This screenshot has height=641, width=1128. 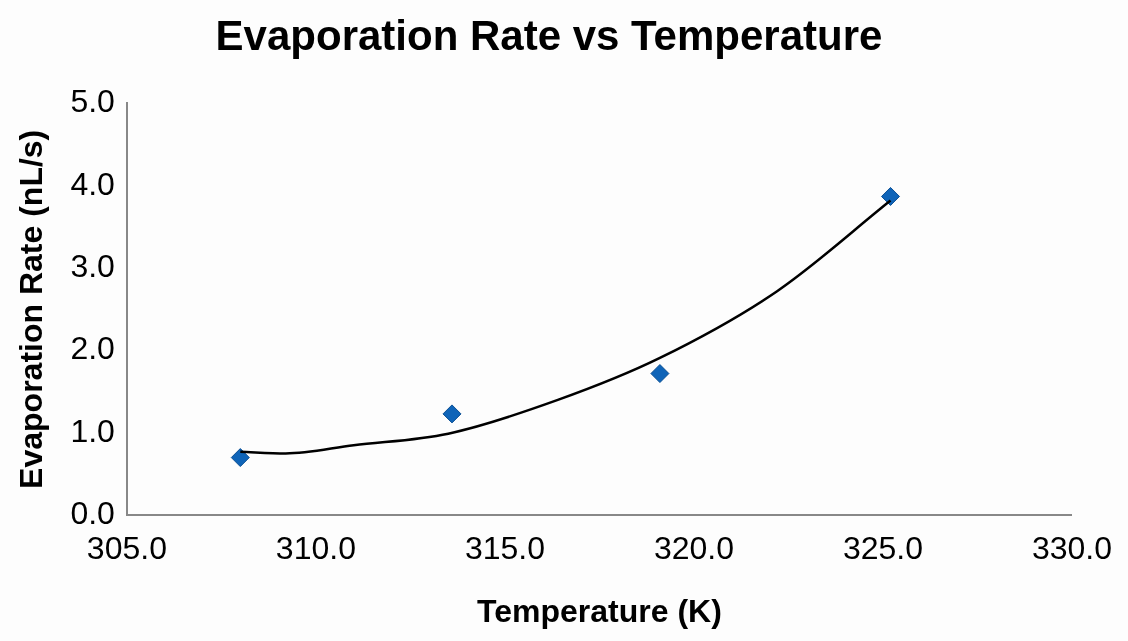 What do you see at coordinates (693, 548) in the screenshot?
I see `x-tick-label: 320.0` at bounding box center [693, 548].